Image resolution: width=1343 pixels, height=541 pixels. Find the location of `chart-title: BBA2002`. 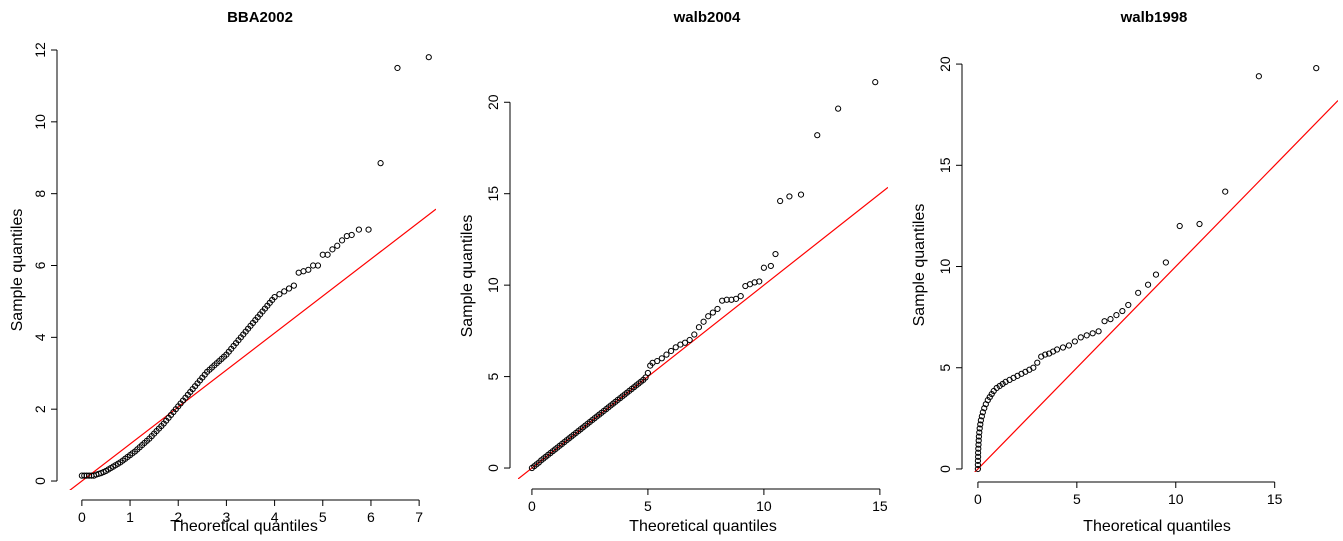

chart-title: BBA2002 is located at coordinates (260, 17).